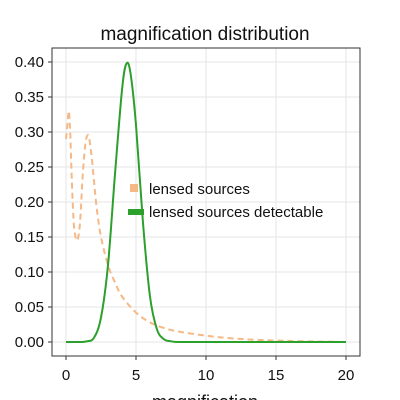 This screenshot has height=400, width=400. I want to click on x-tick-label: 10, so click(206, 375).